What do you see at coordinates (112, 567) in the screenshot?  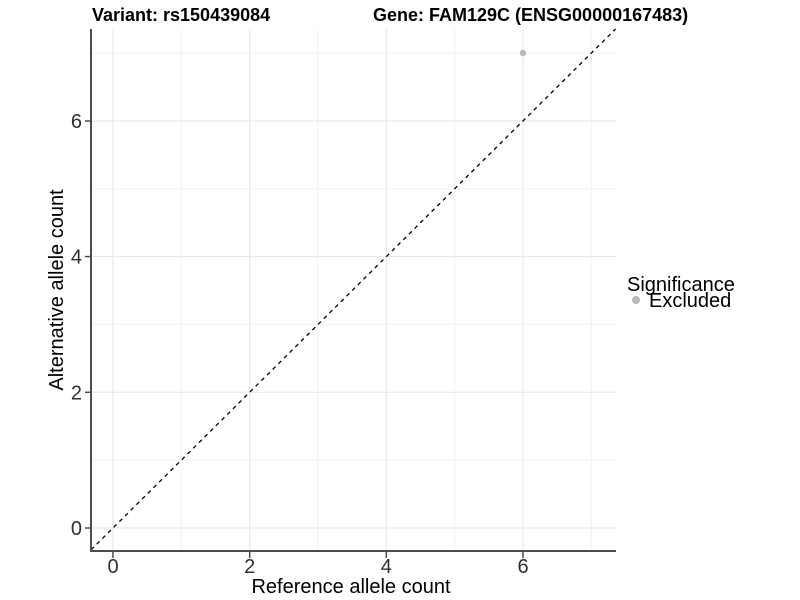 I see `x-tick-label: 0` at bounding box center [112, 567].